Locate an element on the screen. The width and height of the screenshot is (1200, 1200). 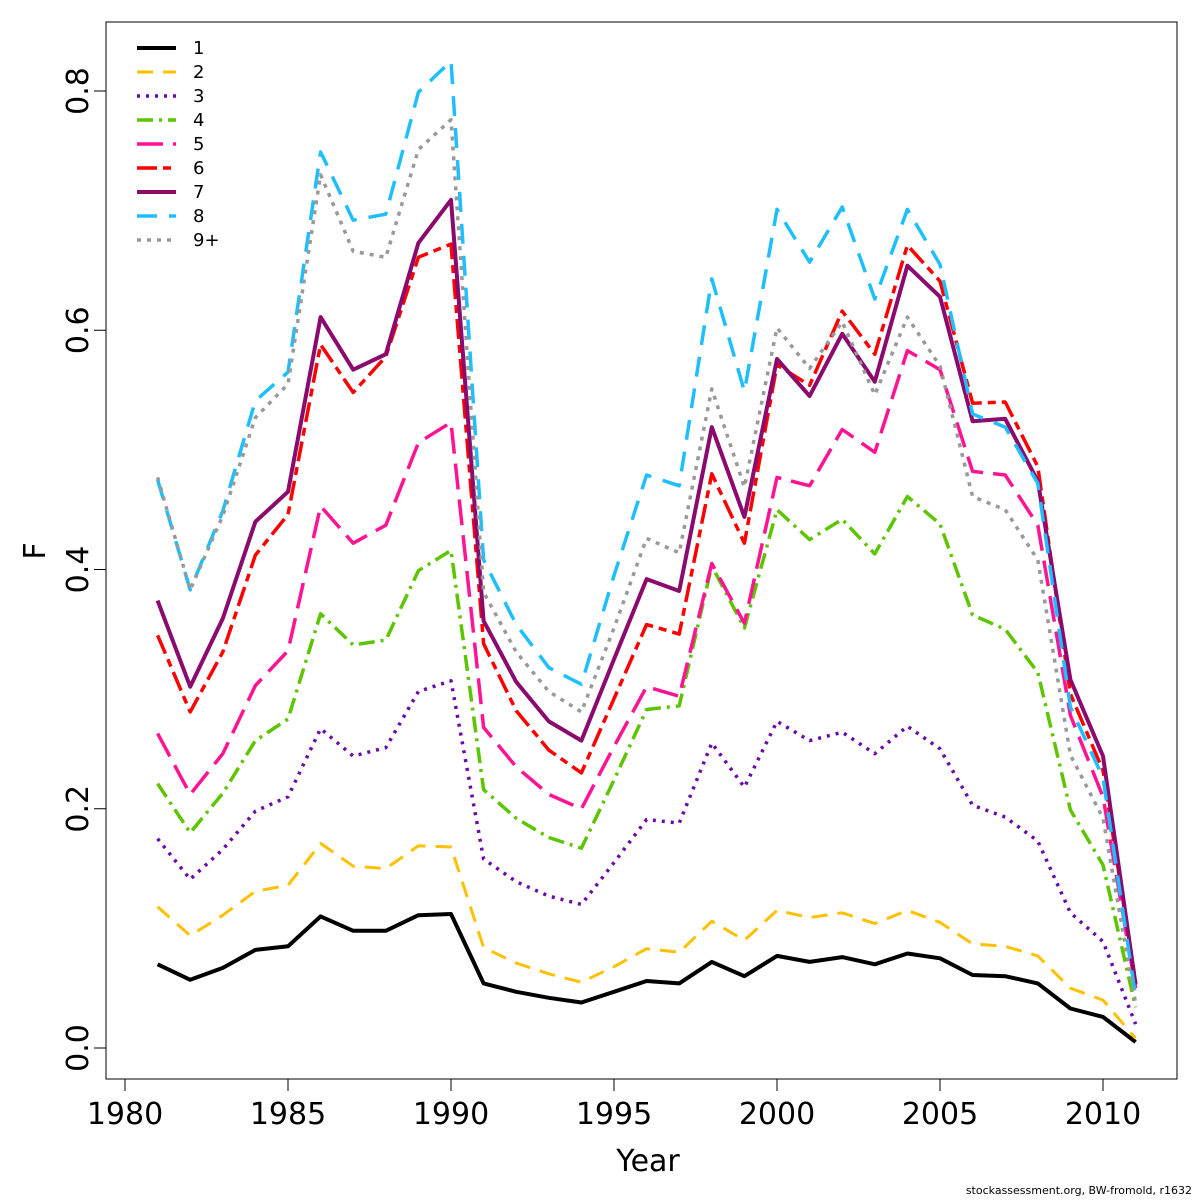
x-tick-label: 2005 is located at coordinates (940, 1114).